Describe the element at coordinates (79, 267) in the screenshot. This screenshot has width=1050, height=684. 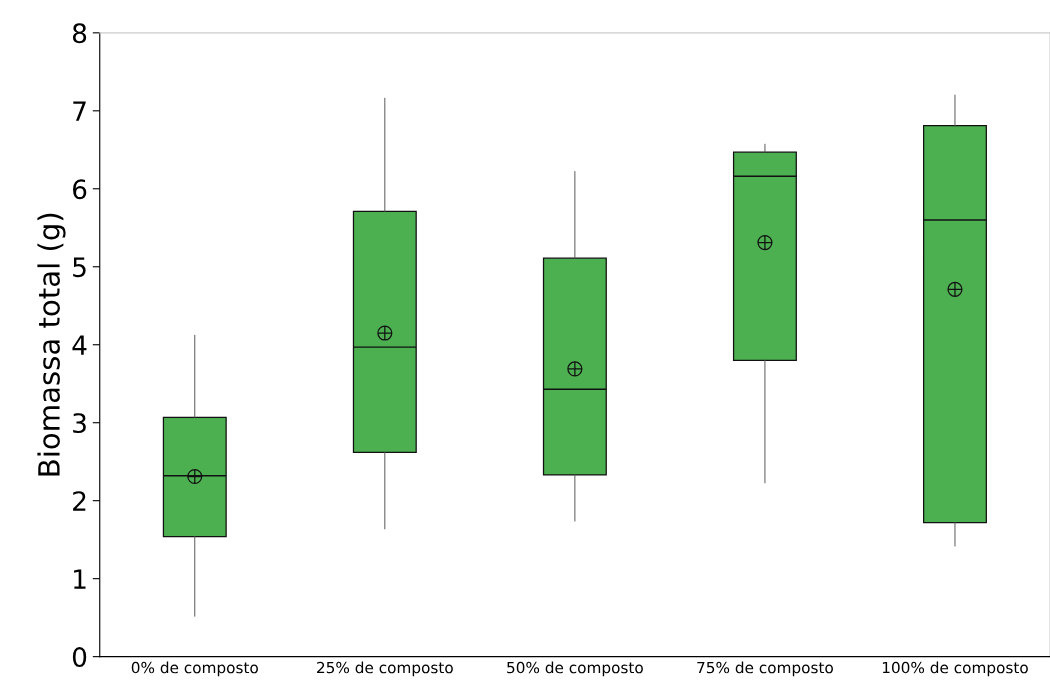
I see `y-tick-label: 5` at that location.